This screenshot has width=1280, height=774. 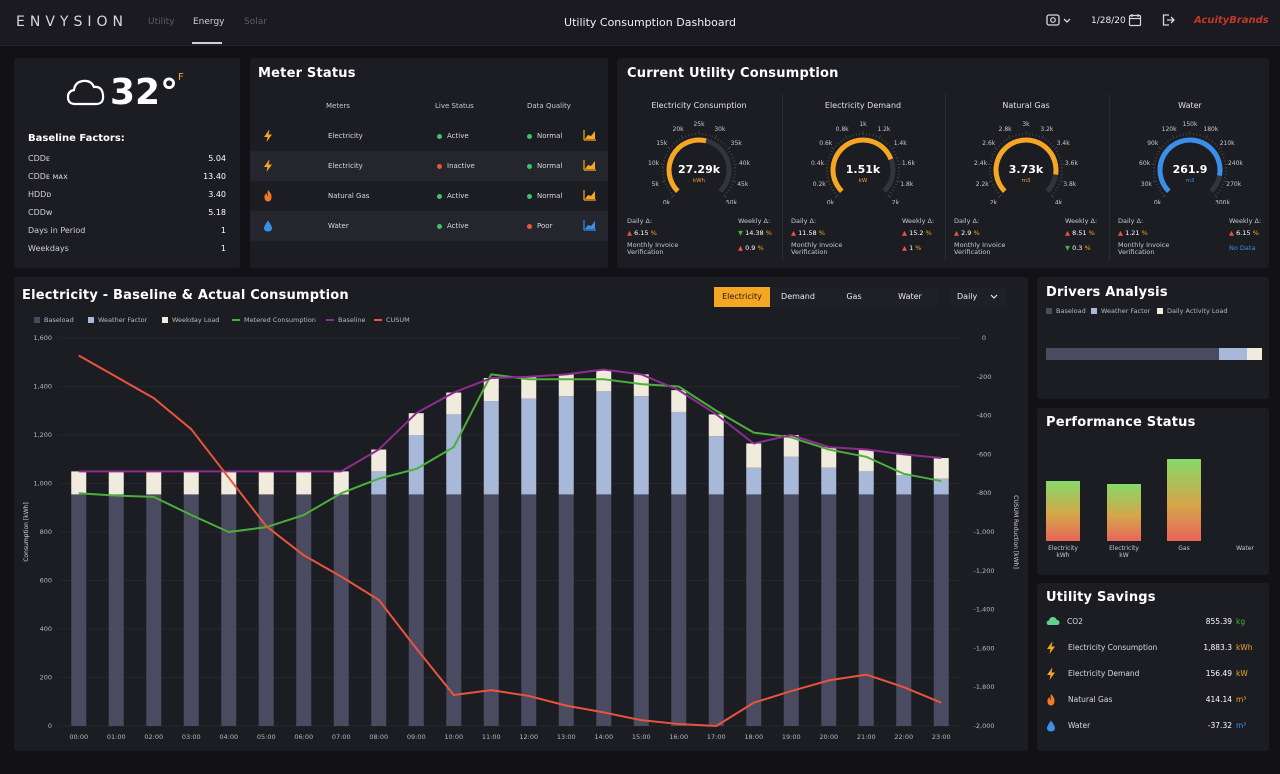 What do you see at coordinates (453, 737) in the screenshot?
I see `x-tick-label: 10:00` at bounding box center [453, 737].